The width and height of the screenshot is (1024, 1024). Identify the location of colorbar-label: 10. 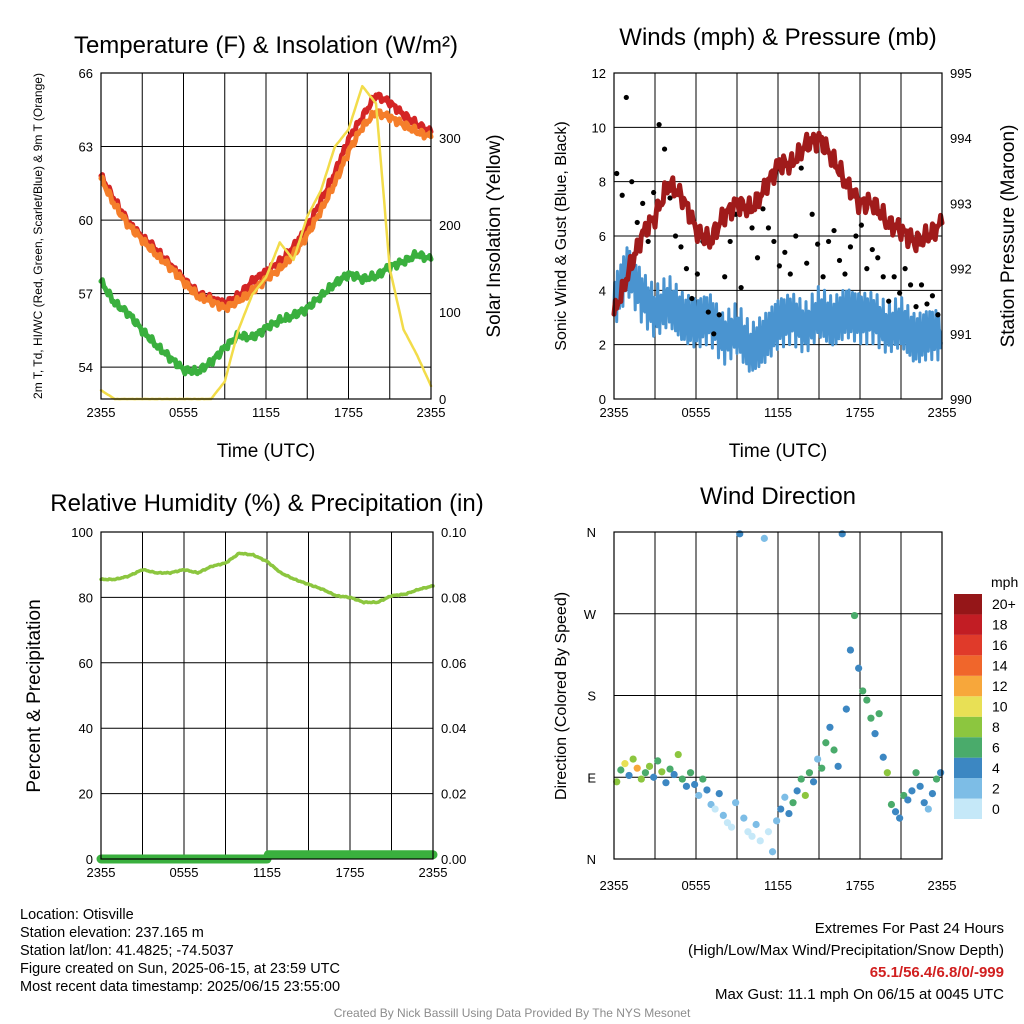
(1000, 707).